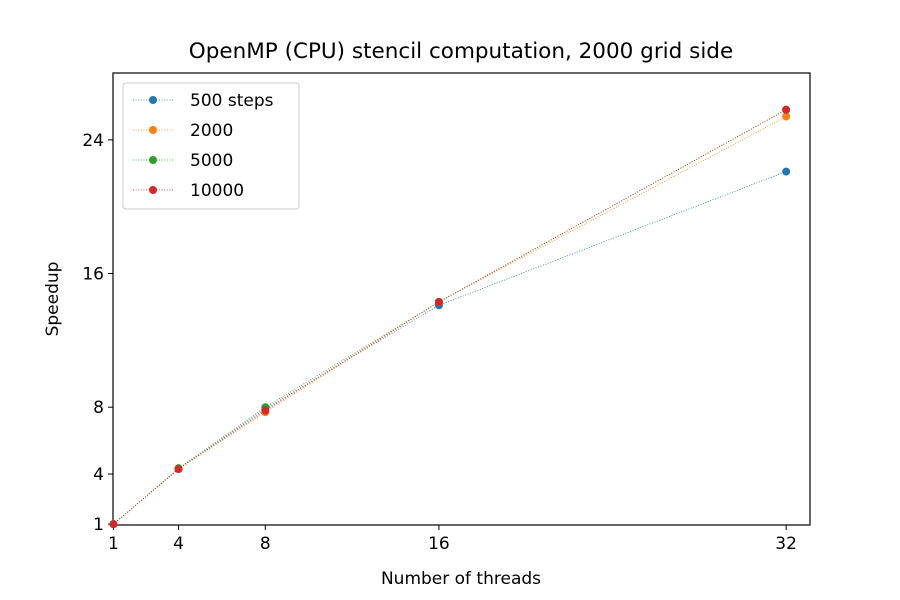  What do you see at coordinates (93, 141) in the screenshot?
I see `y-tick-label: 24` at bounding box center [93, 141].